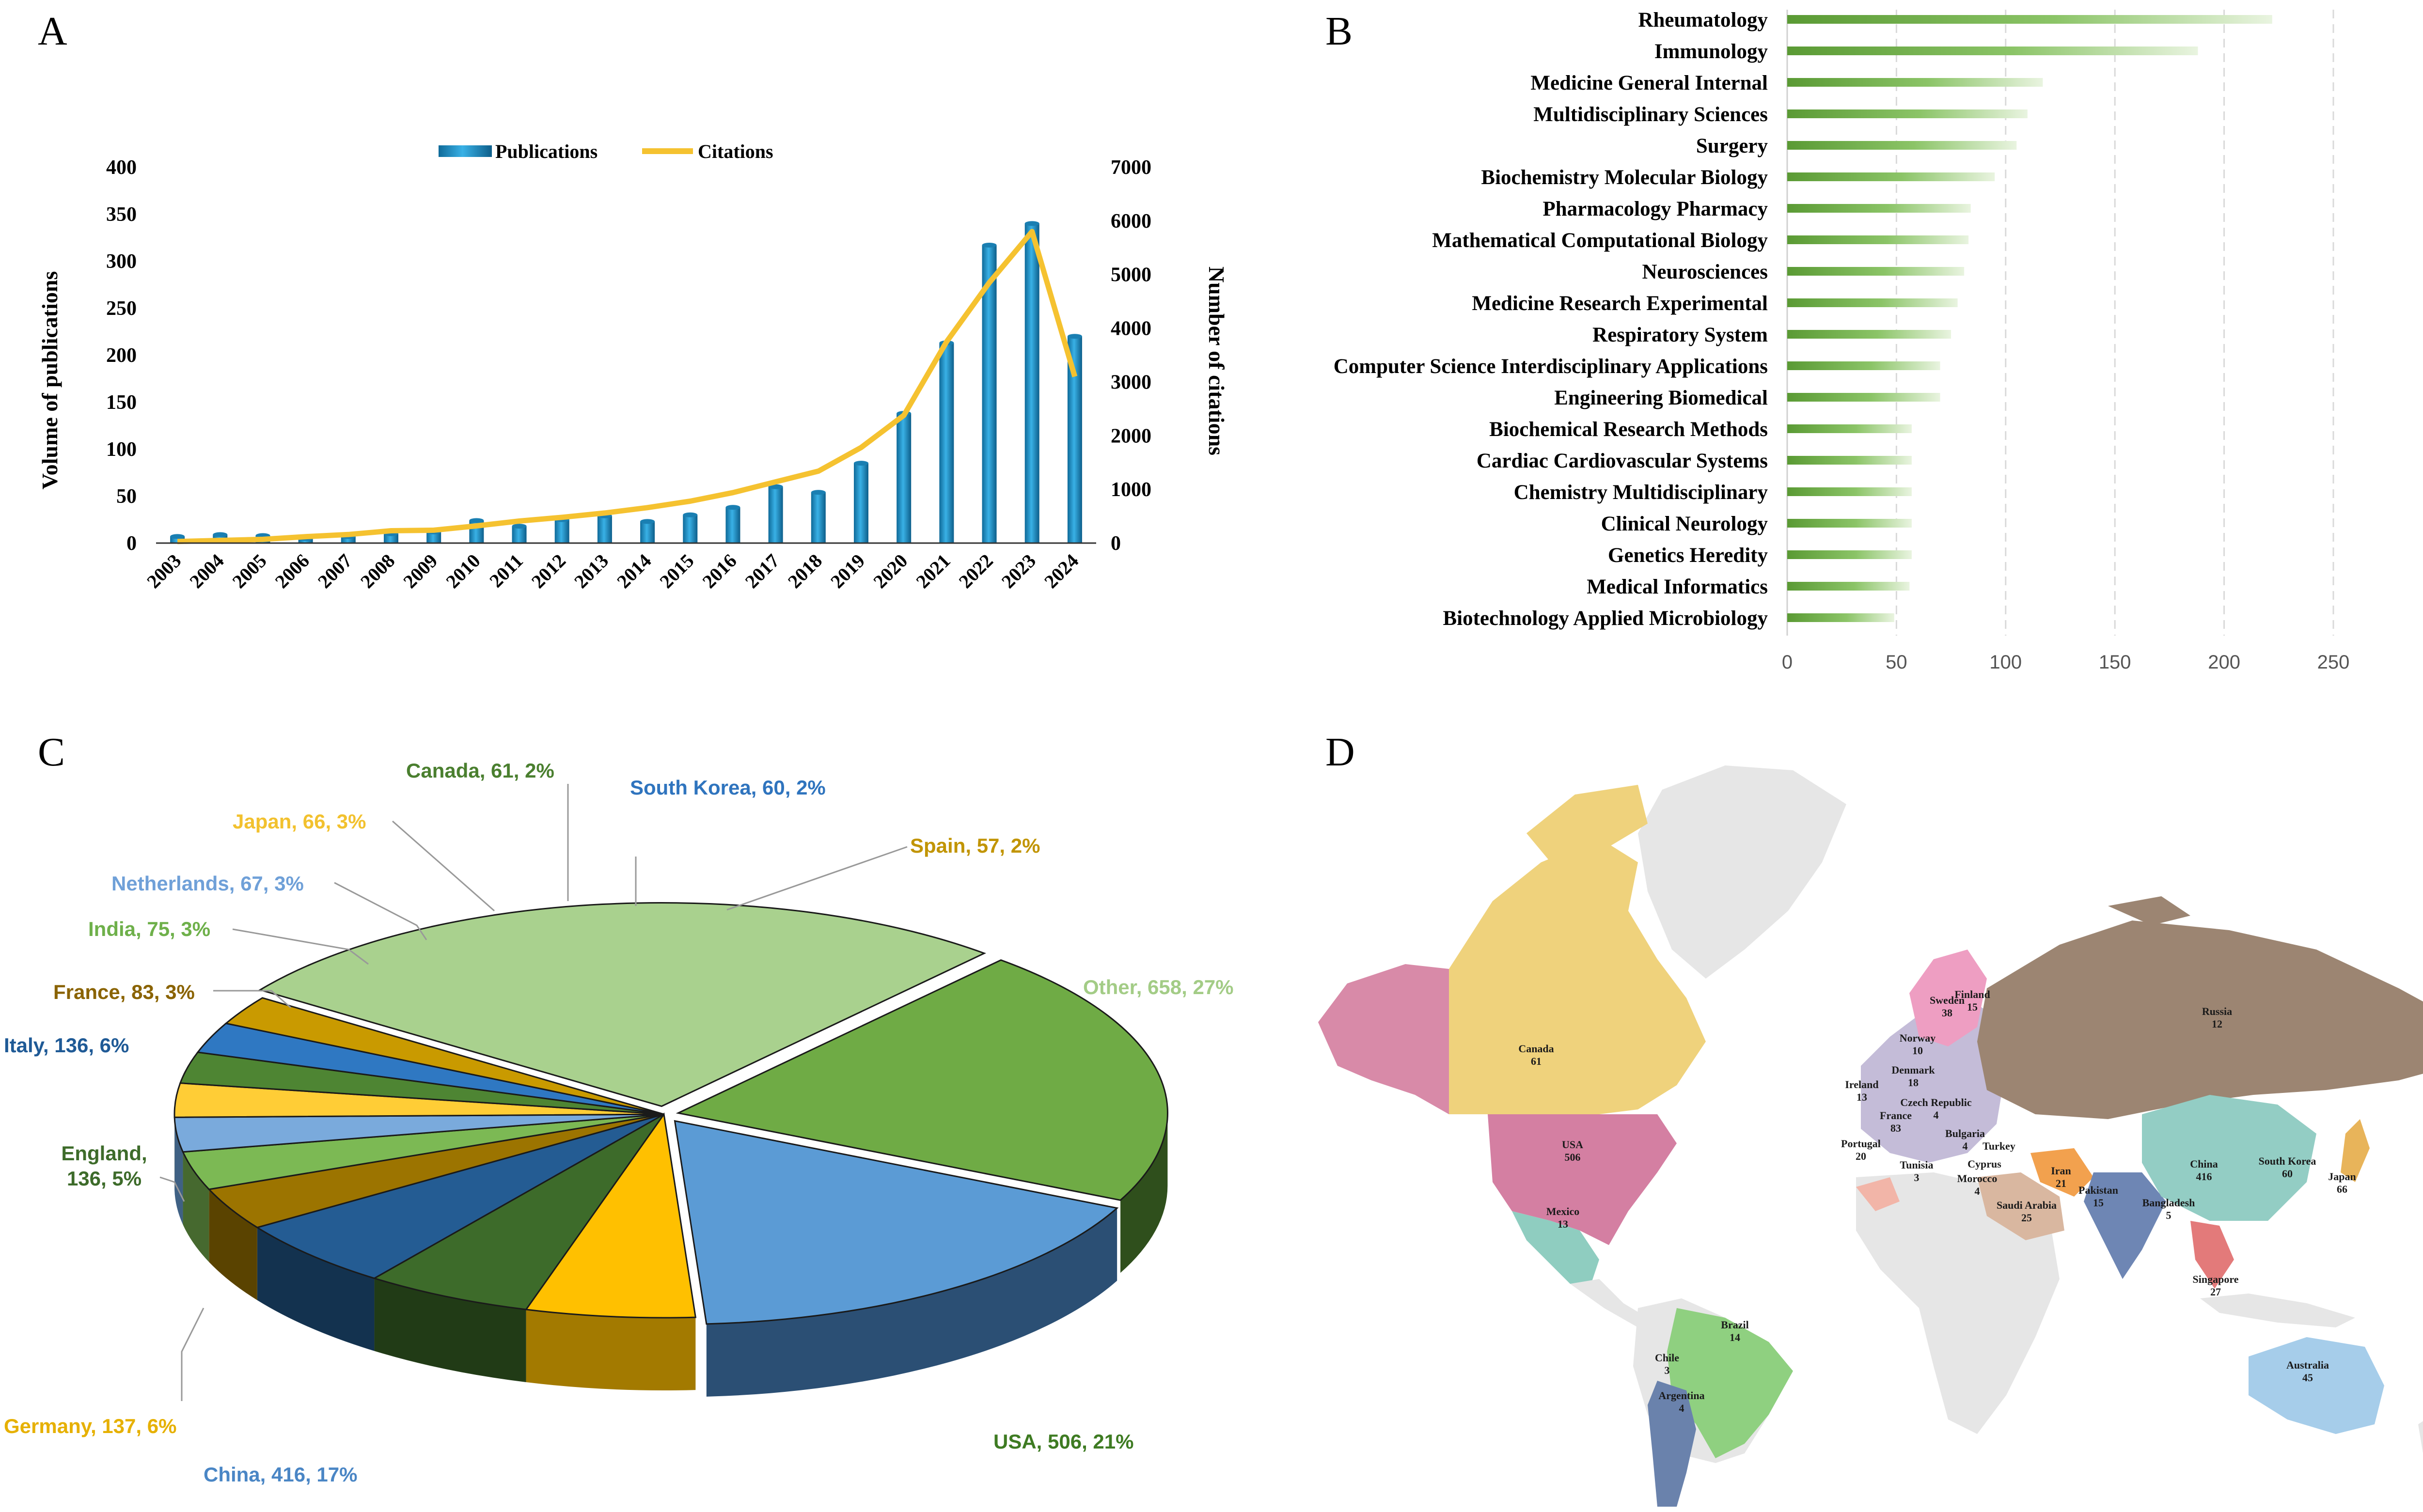 The height and width of the screenshot is (1512, 2423). I want to click on land-russia, so click(2200, 1019).